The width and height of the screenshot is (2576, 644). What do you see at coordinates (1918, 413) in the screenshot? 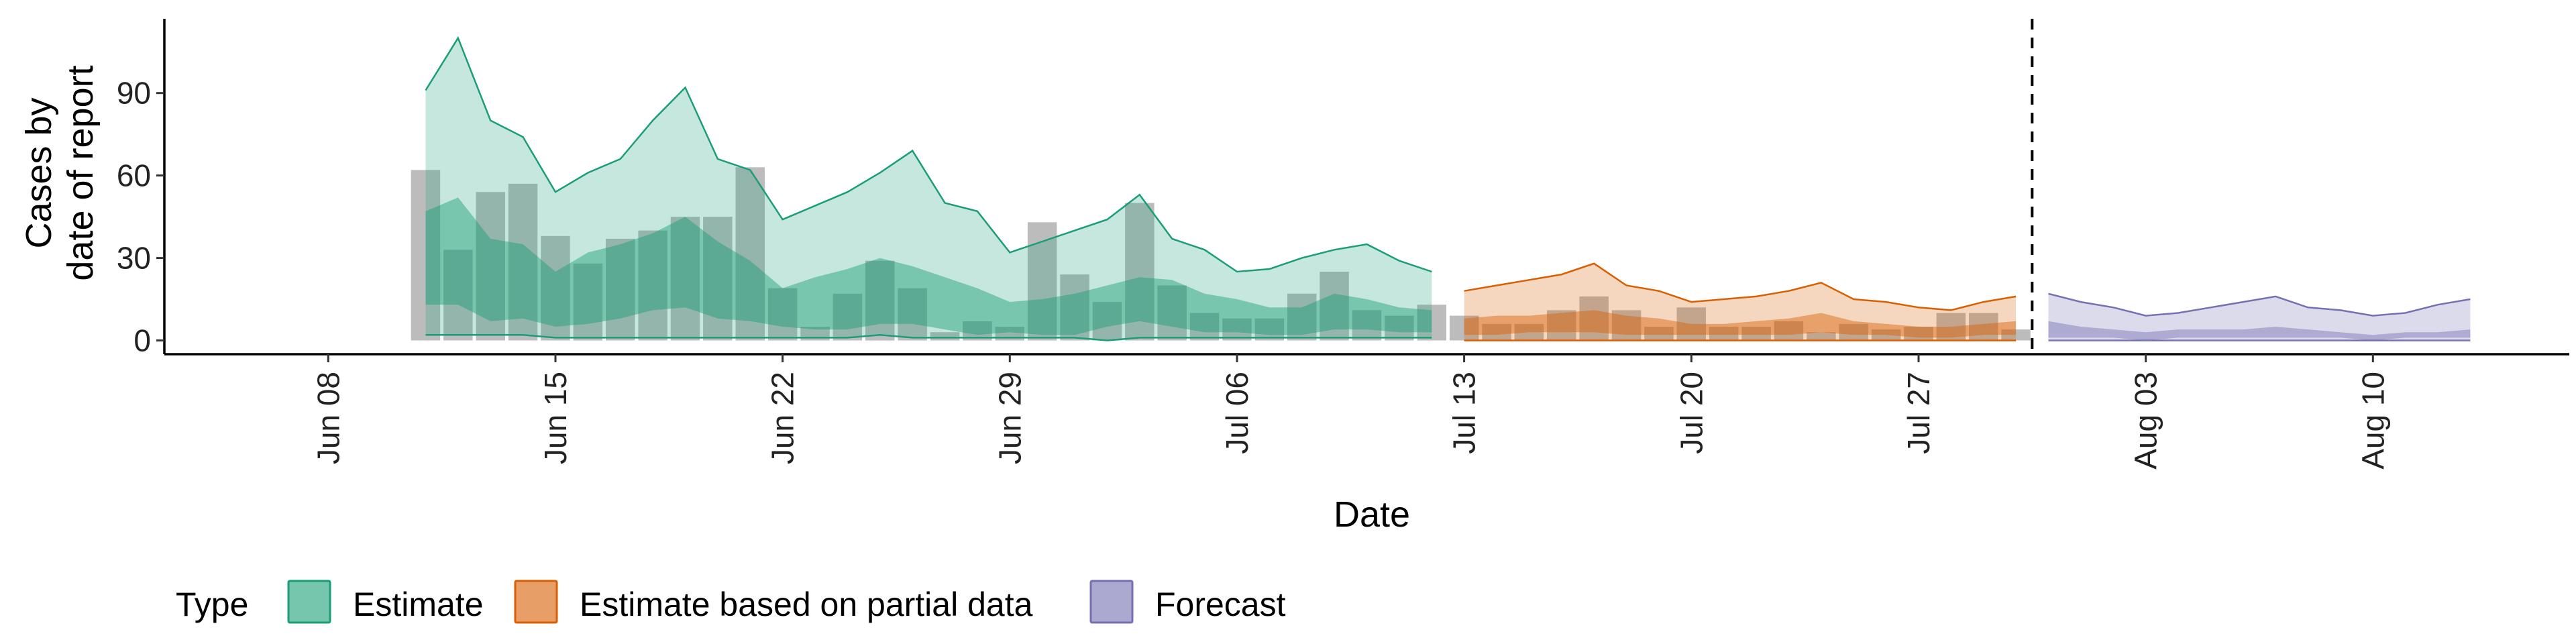
I see `x-tick-label: Jul 27` at bounding box center [1918, 413].